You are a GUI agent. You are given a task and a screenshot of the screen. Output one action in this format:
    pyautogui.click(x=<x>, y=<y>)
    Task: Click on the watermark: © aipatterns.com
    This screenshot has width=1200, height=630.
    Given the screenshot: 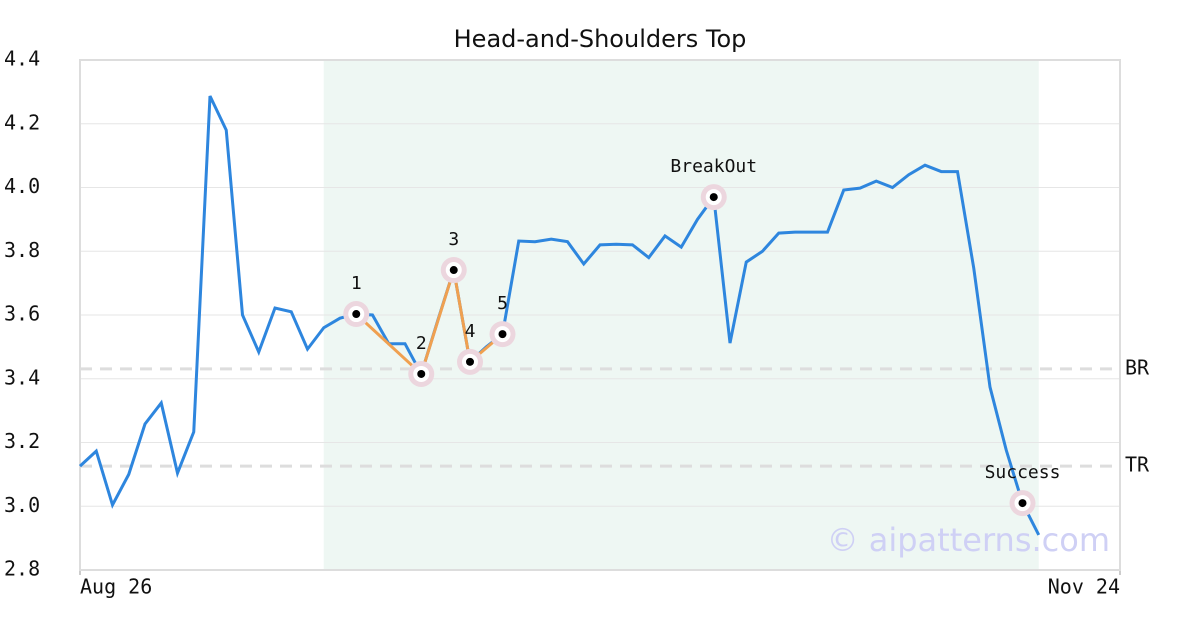 What is the action you would take?
    pyautogui.click(x=968, y=540)
    